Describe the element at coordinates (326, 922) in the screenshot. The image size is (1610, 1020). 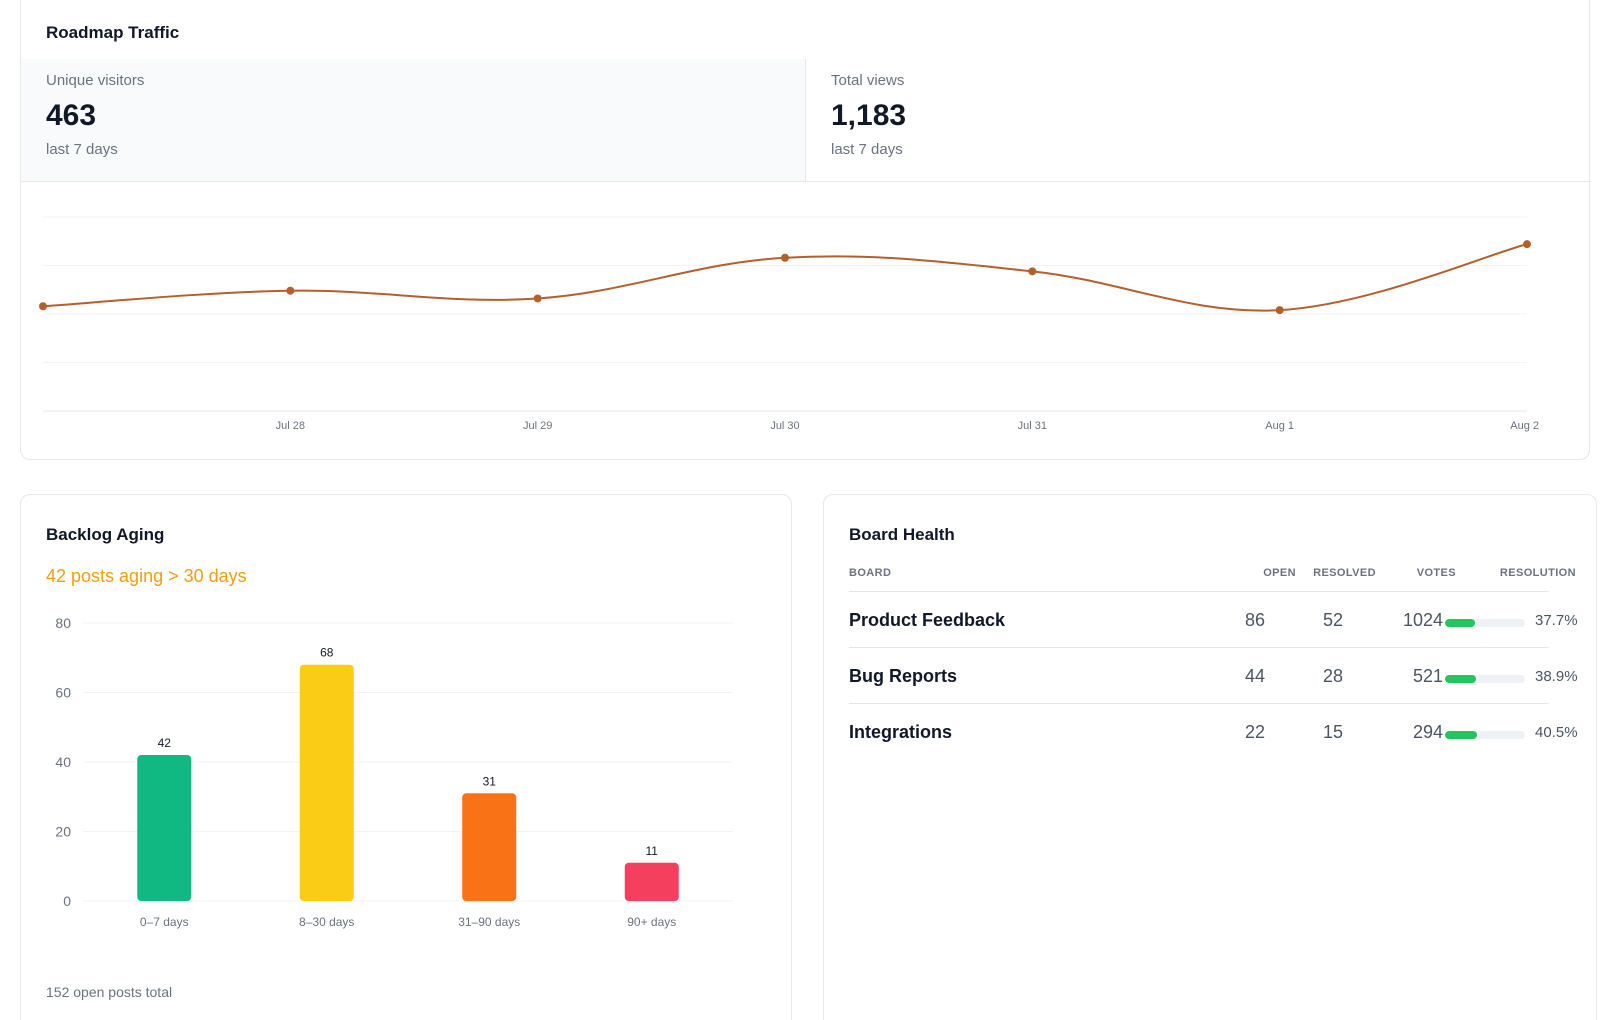
I see `backlog-category-label: 8–30 days` at that location.